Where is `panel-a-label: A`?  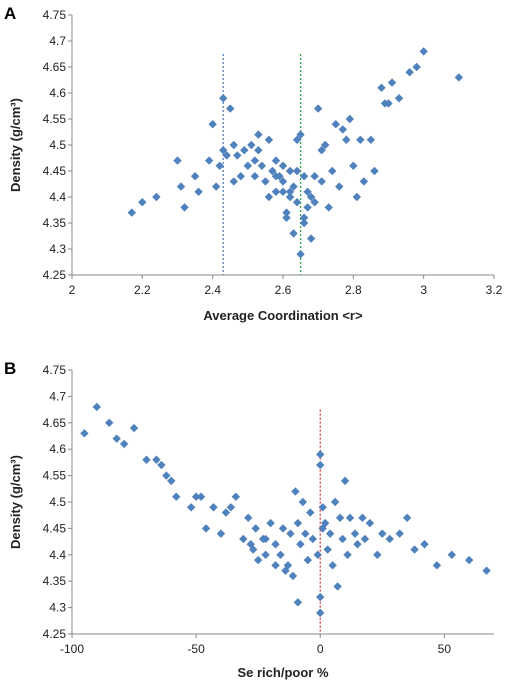
panel-a-label: A is located at coordinates (10, 13).